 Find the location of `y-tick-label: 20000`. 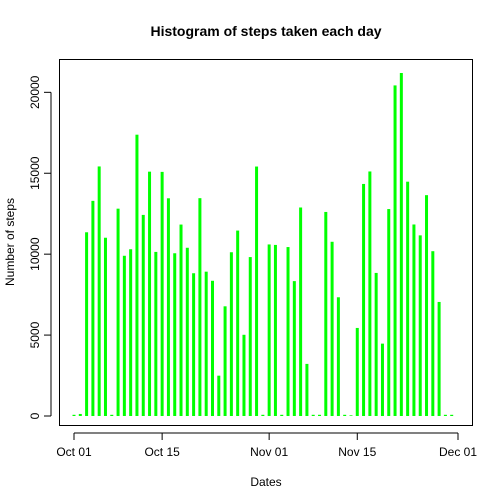

y-tick-label: 20000 is located at coordinates (35, 92).